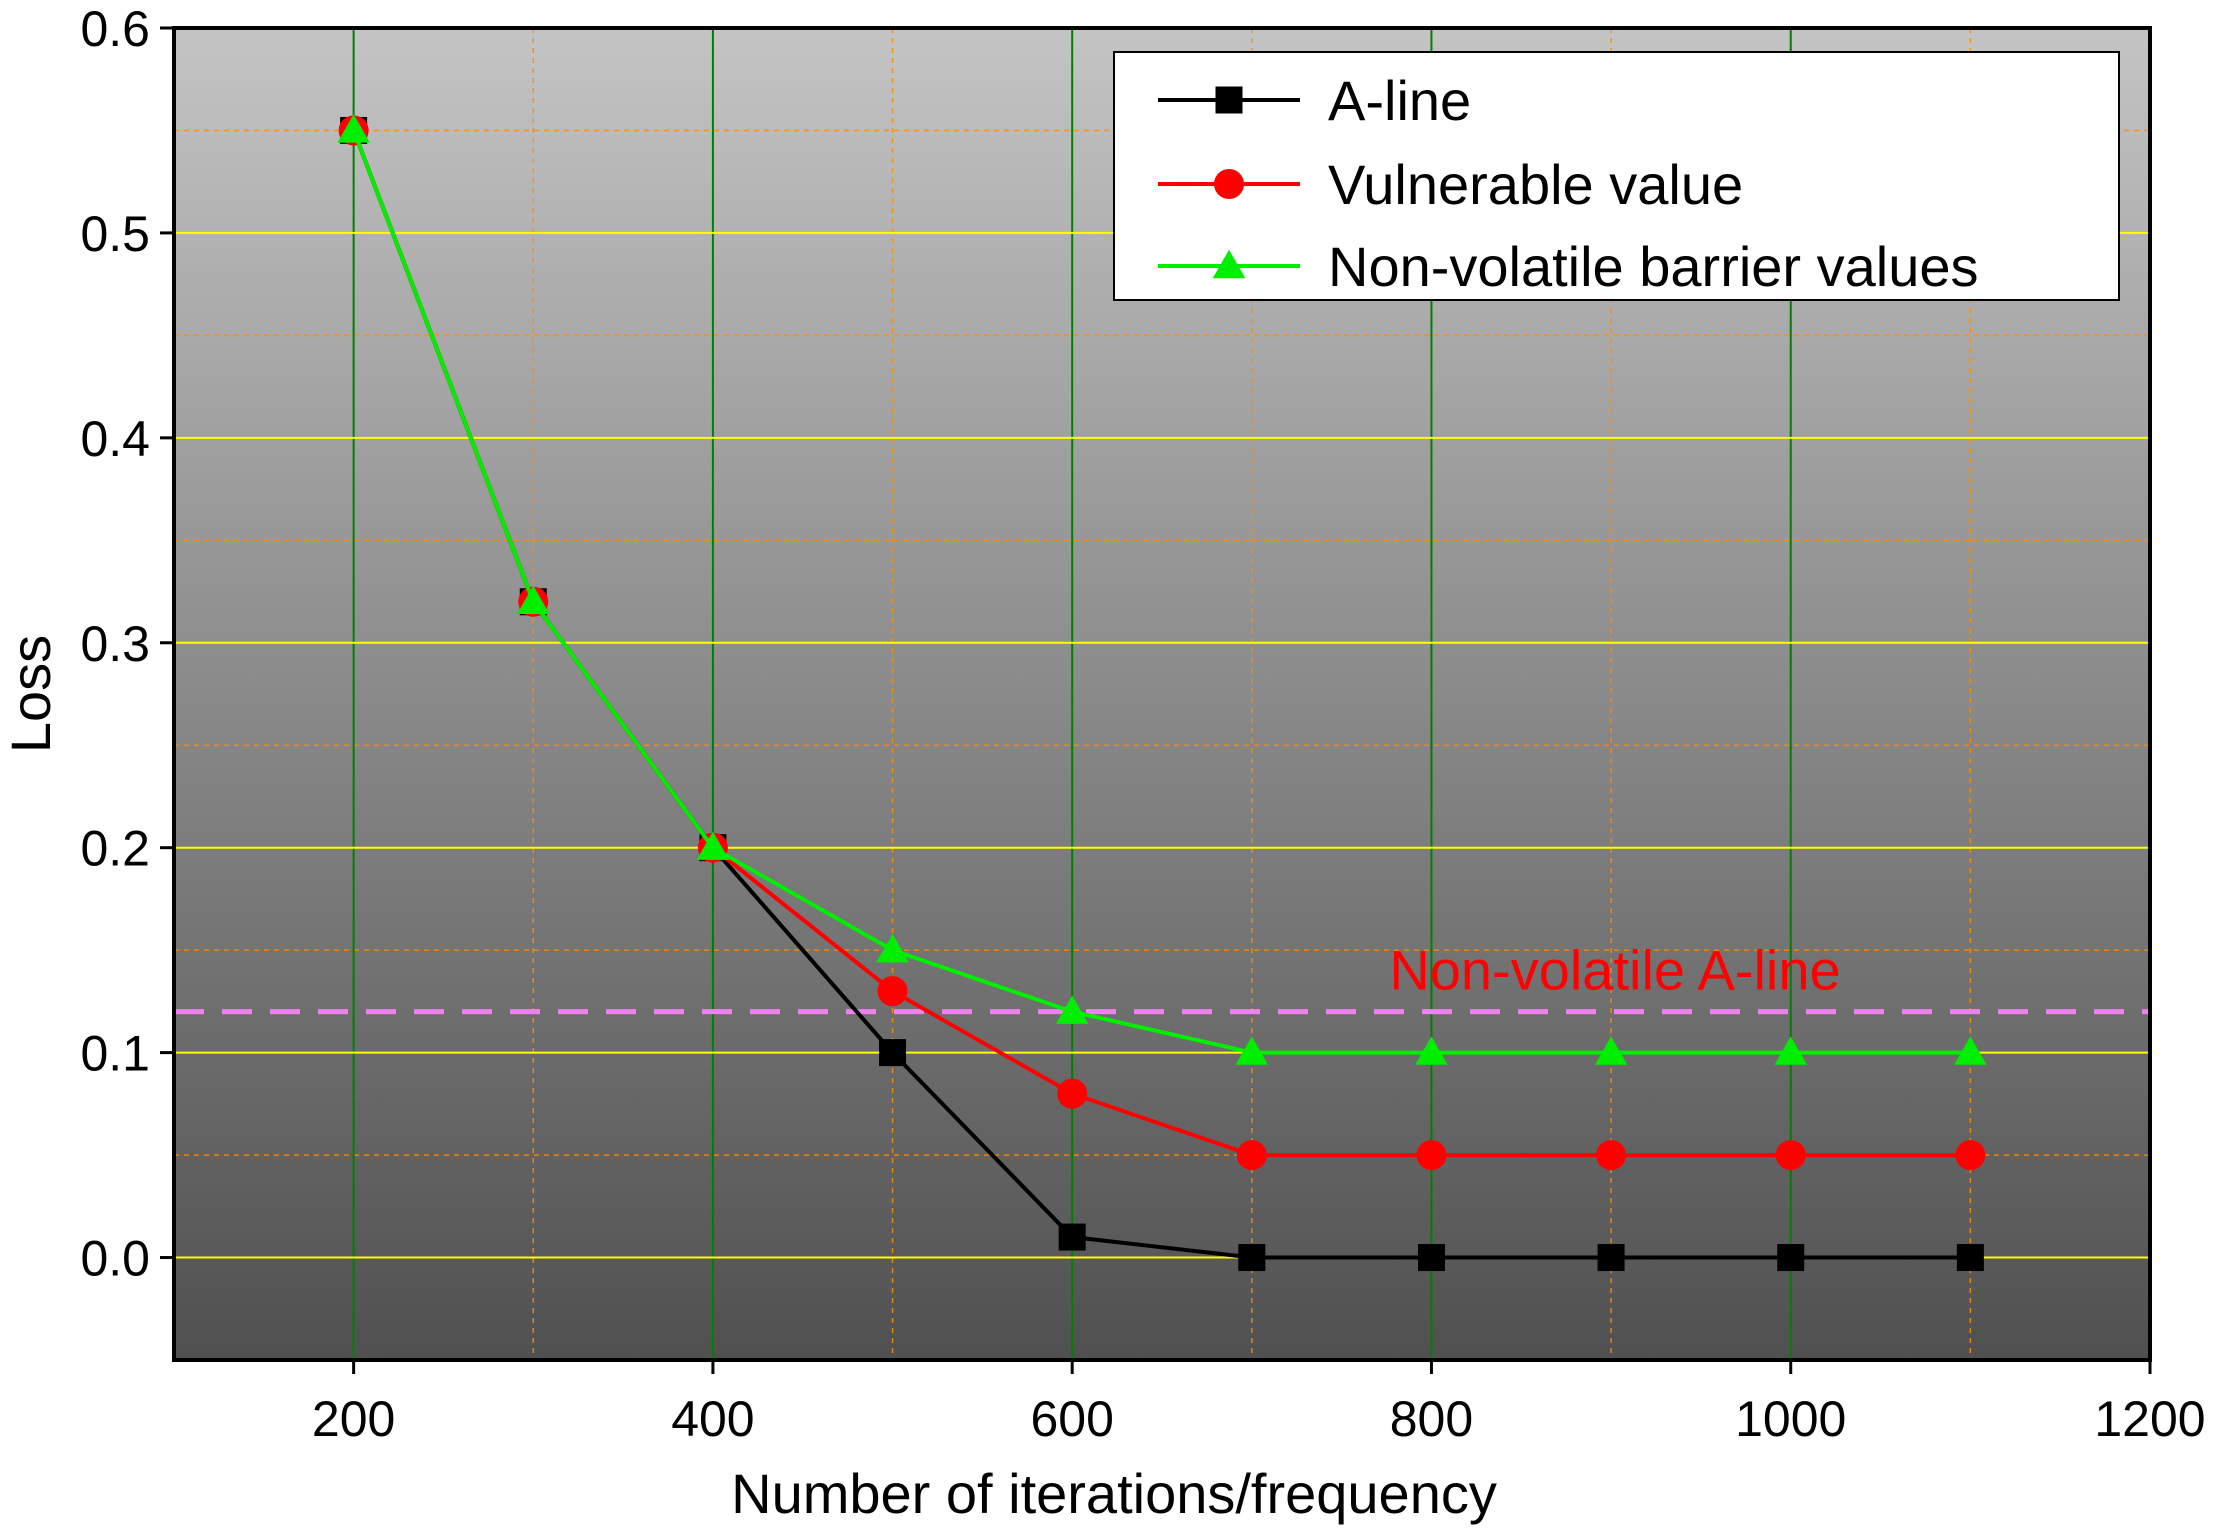 This screenshot has height=1531, width=2217. What do you see at coordinates (115, 644) in the screenshot?
I see `y-tick-label: 0.3` at bounding box center [115, 644].